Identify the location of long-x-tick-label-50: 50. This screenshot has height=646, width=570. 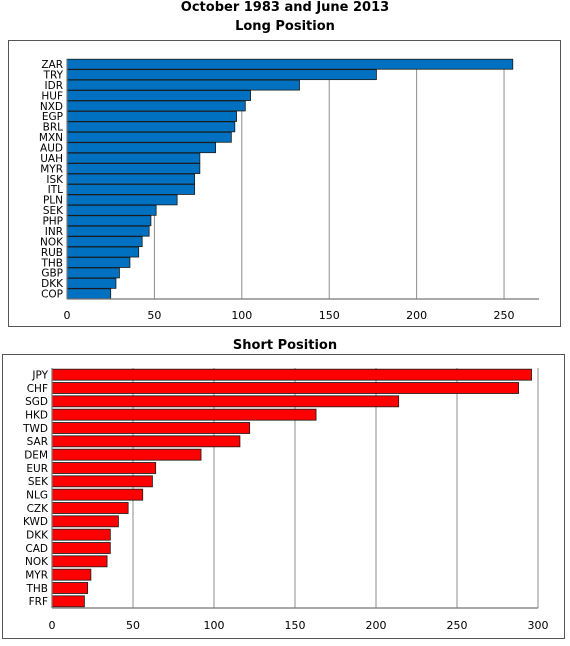
(154, 315).